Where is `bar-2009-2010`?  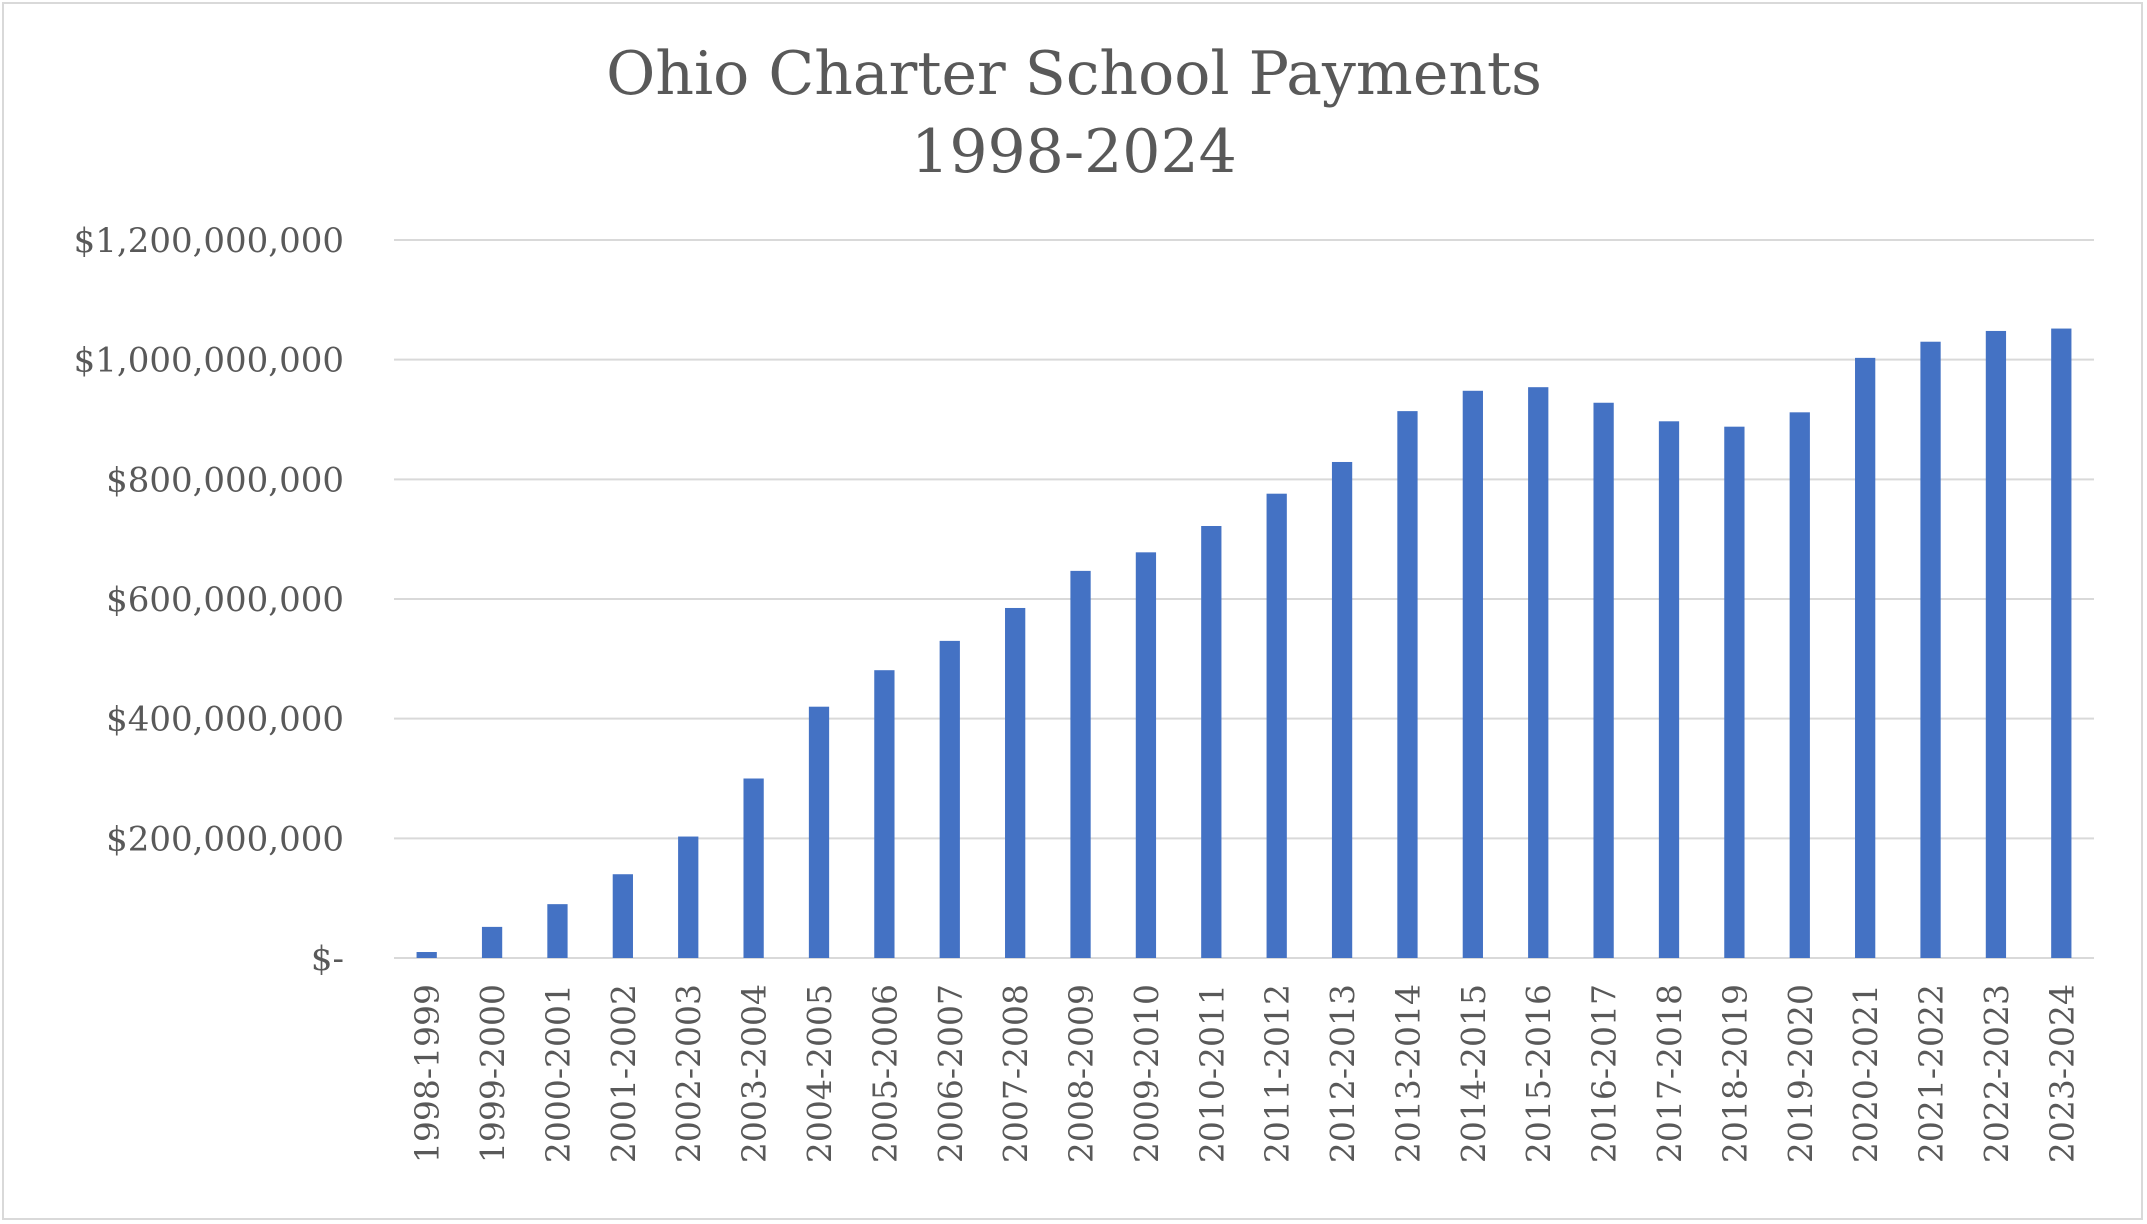 bar-2009-2010 is located at coordinates (1146, 755).